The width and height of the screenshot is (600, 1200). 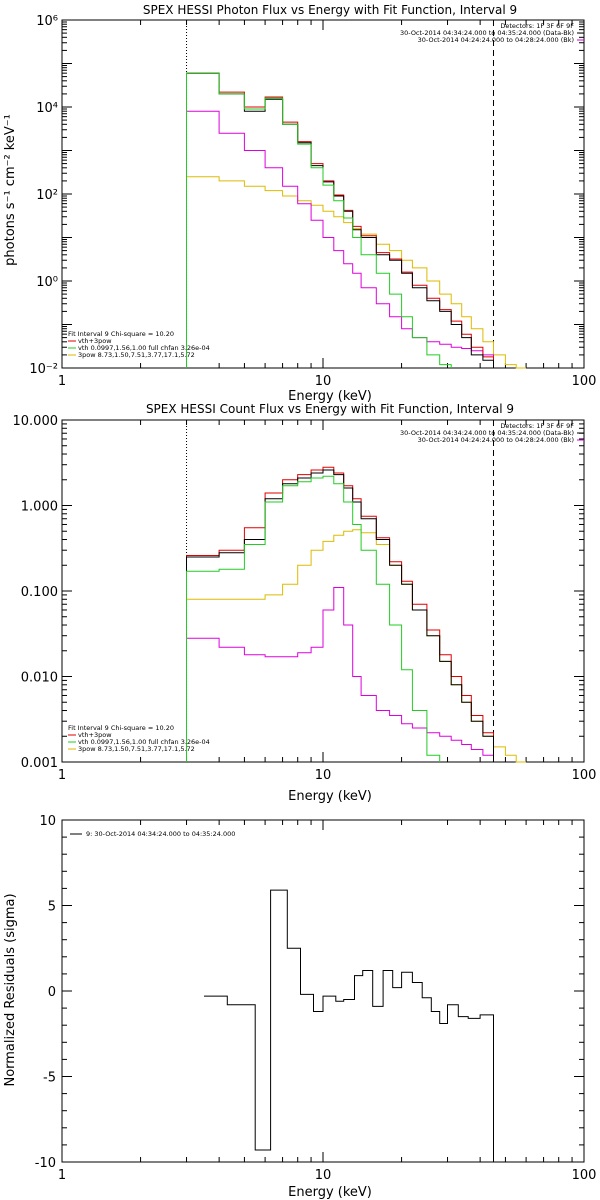 What do you see at coordinates (121, 334) in the screenshot?
I see `photon-flux-legend-bottom-text: Fit Interval 9 Chi-square = 10.20` at bounding box center [121, 334].